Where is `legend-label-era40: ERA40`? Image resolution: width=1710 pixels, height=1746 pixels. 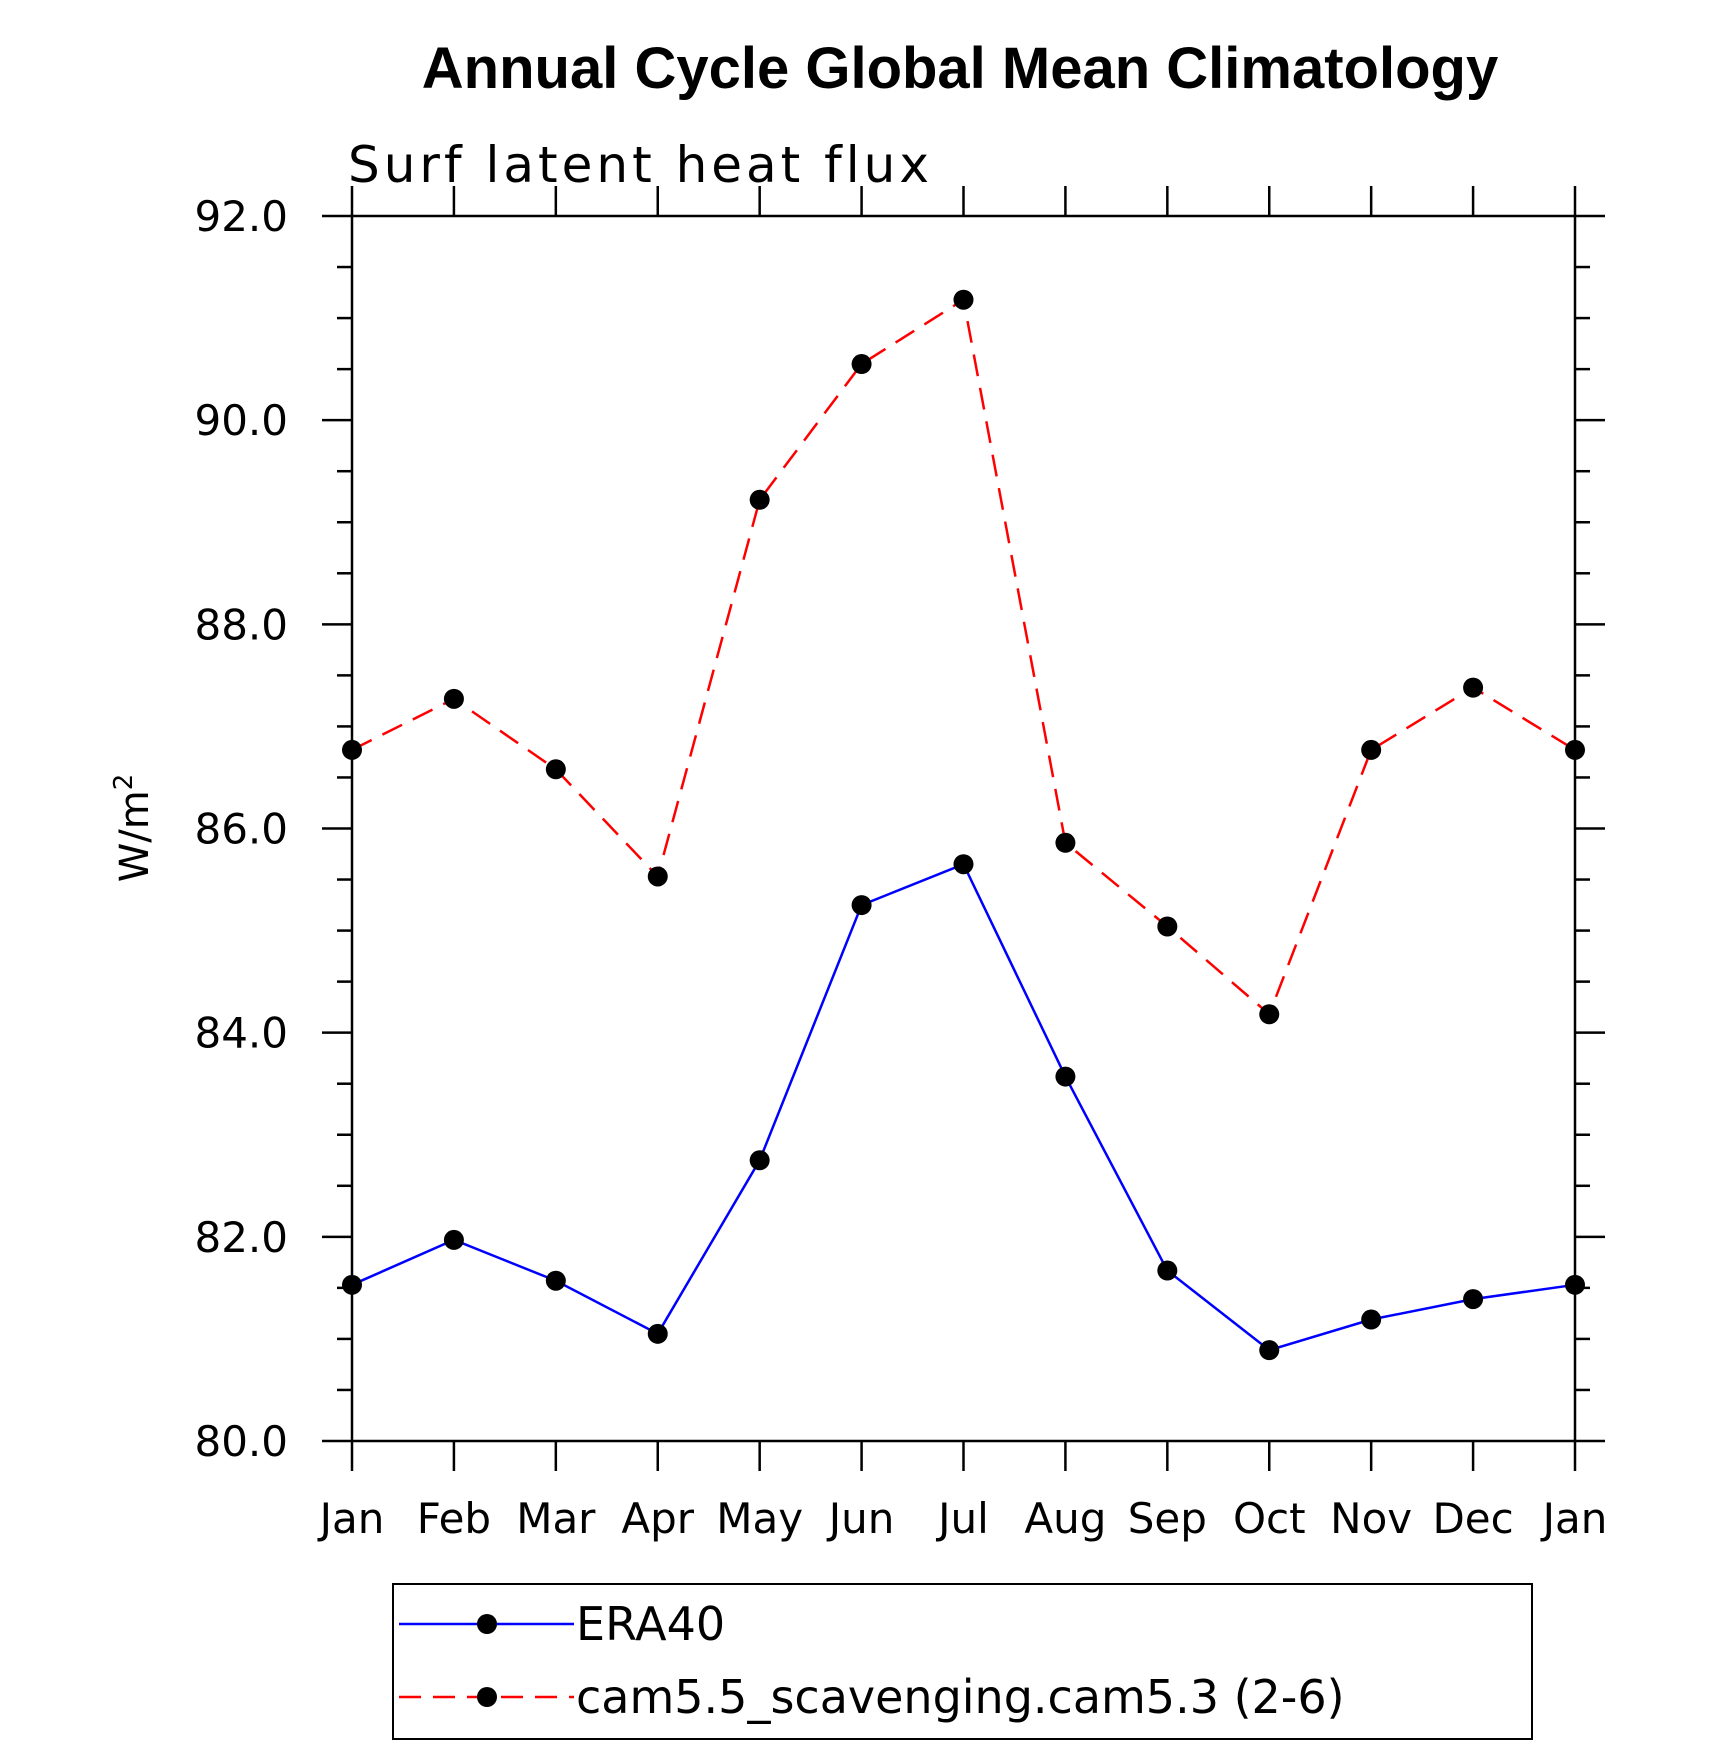
legend-label-era40: ERA40 is located at coordinates (650, 1624).